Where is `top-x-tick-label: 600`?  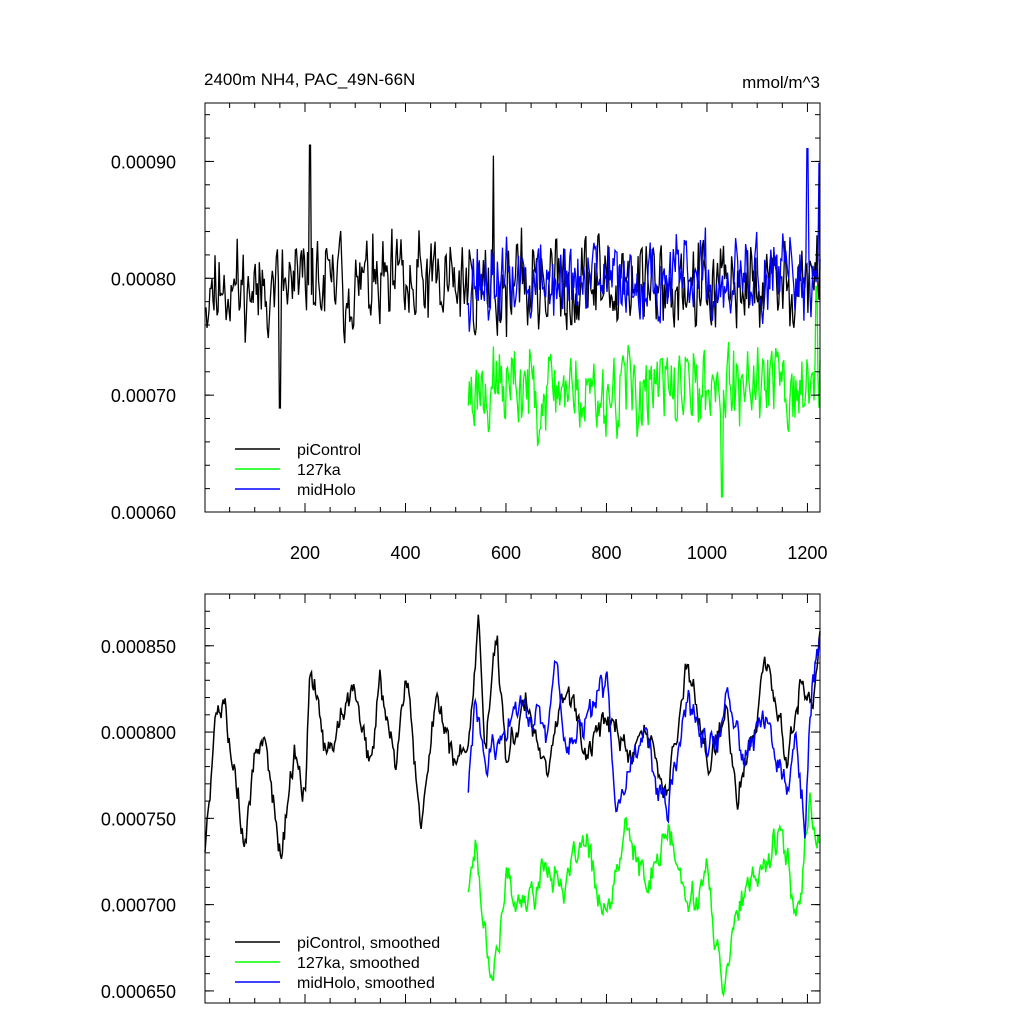
top-x-tick-label: 600 is located at coordinates (506, 553).